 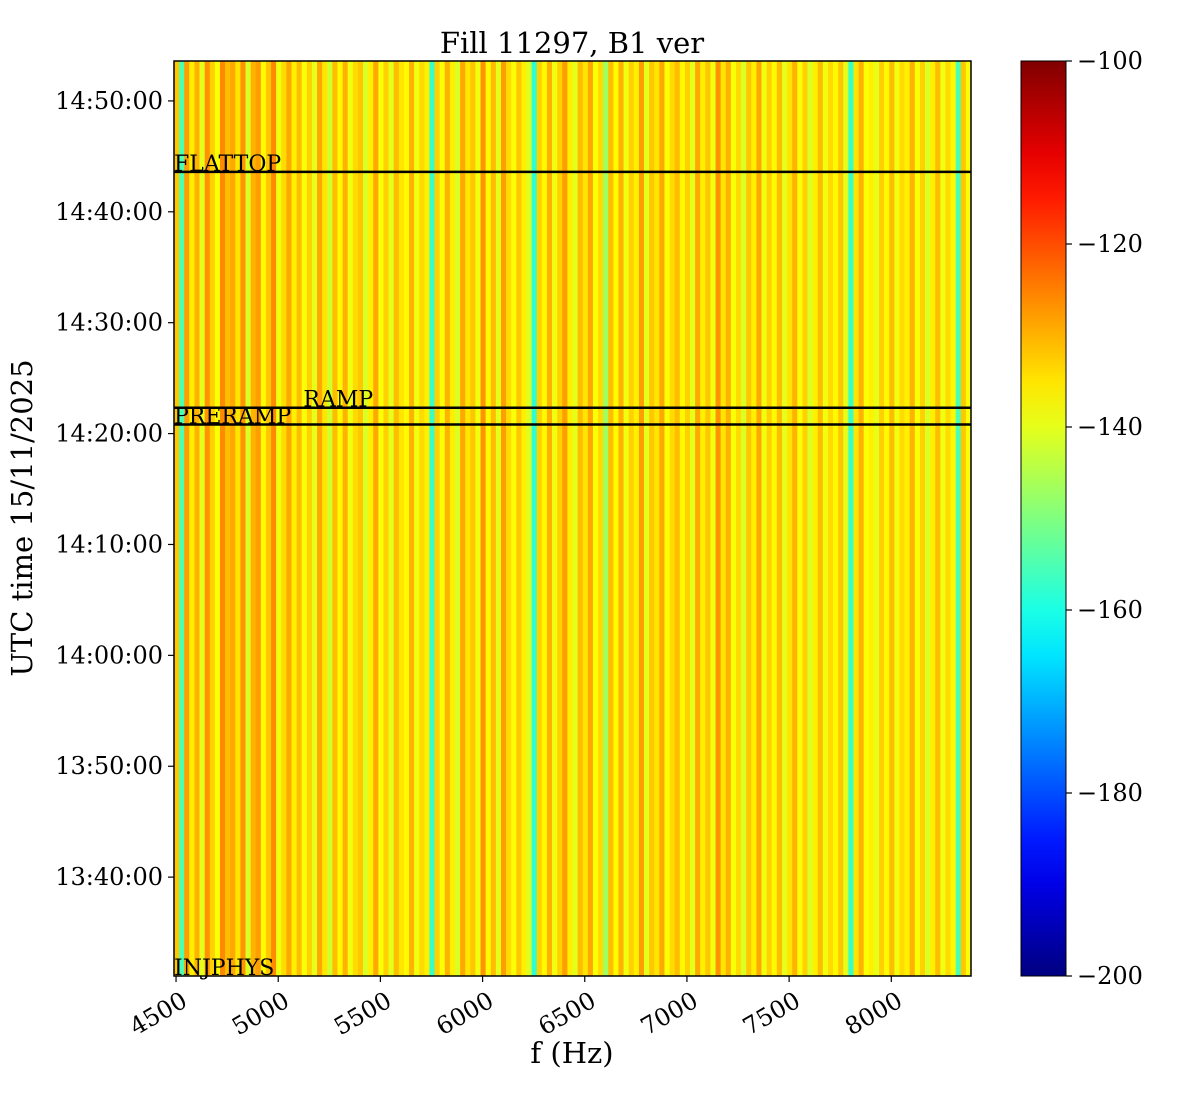 I want to click on x-axis: 4500 5000 5500 6000 6500 7000 7500 8000, so click(x=516, y=1008).